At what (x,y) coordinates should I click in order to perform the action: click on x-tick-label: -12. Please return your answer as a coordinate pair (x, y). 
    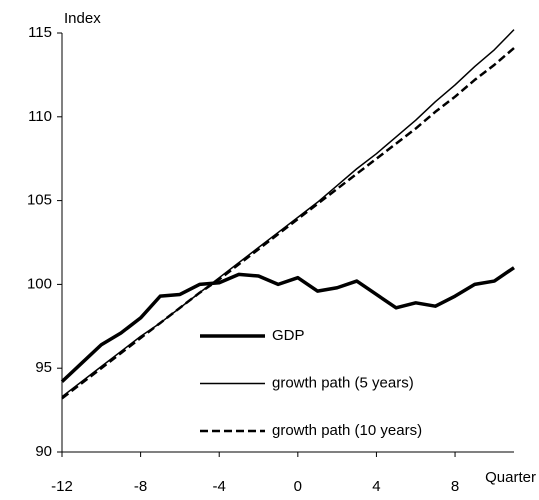
    Looking at the image, I should click on (62, 486).